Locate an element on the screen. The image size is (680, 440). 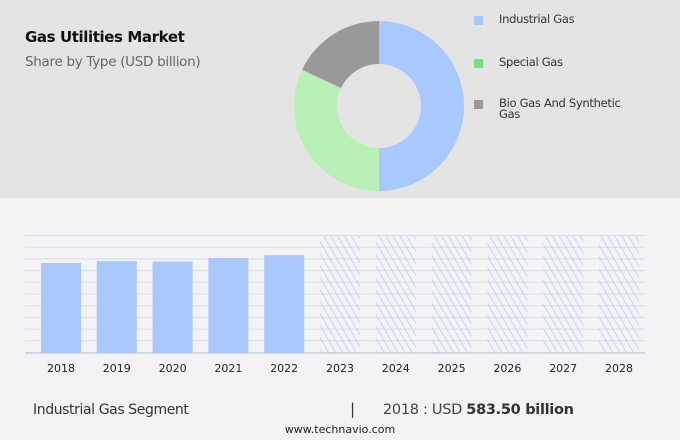
chart-title: Gas Utilities Market is located at coordinates (105, 37).